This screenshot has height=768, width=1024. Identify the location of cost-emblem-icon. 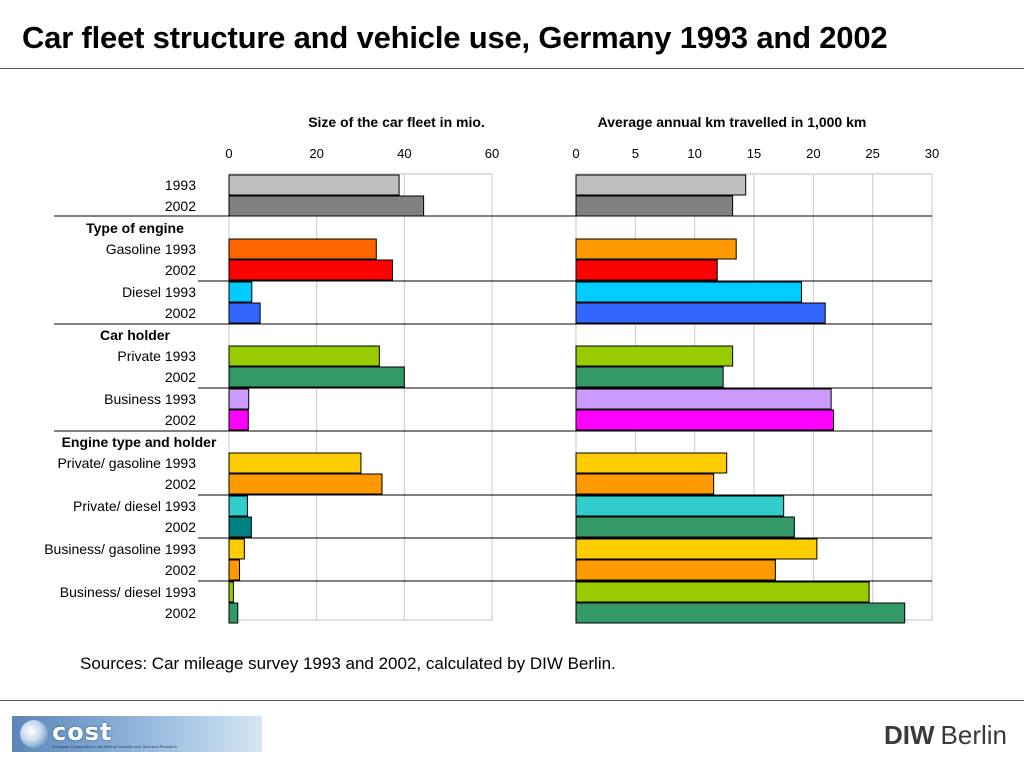
(34, 734).